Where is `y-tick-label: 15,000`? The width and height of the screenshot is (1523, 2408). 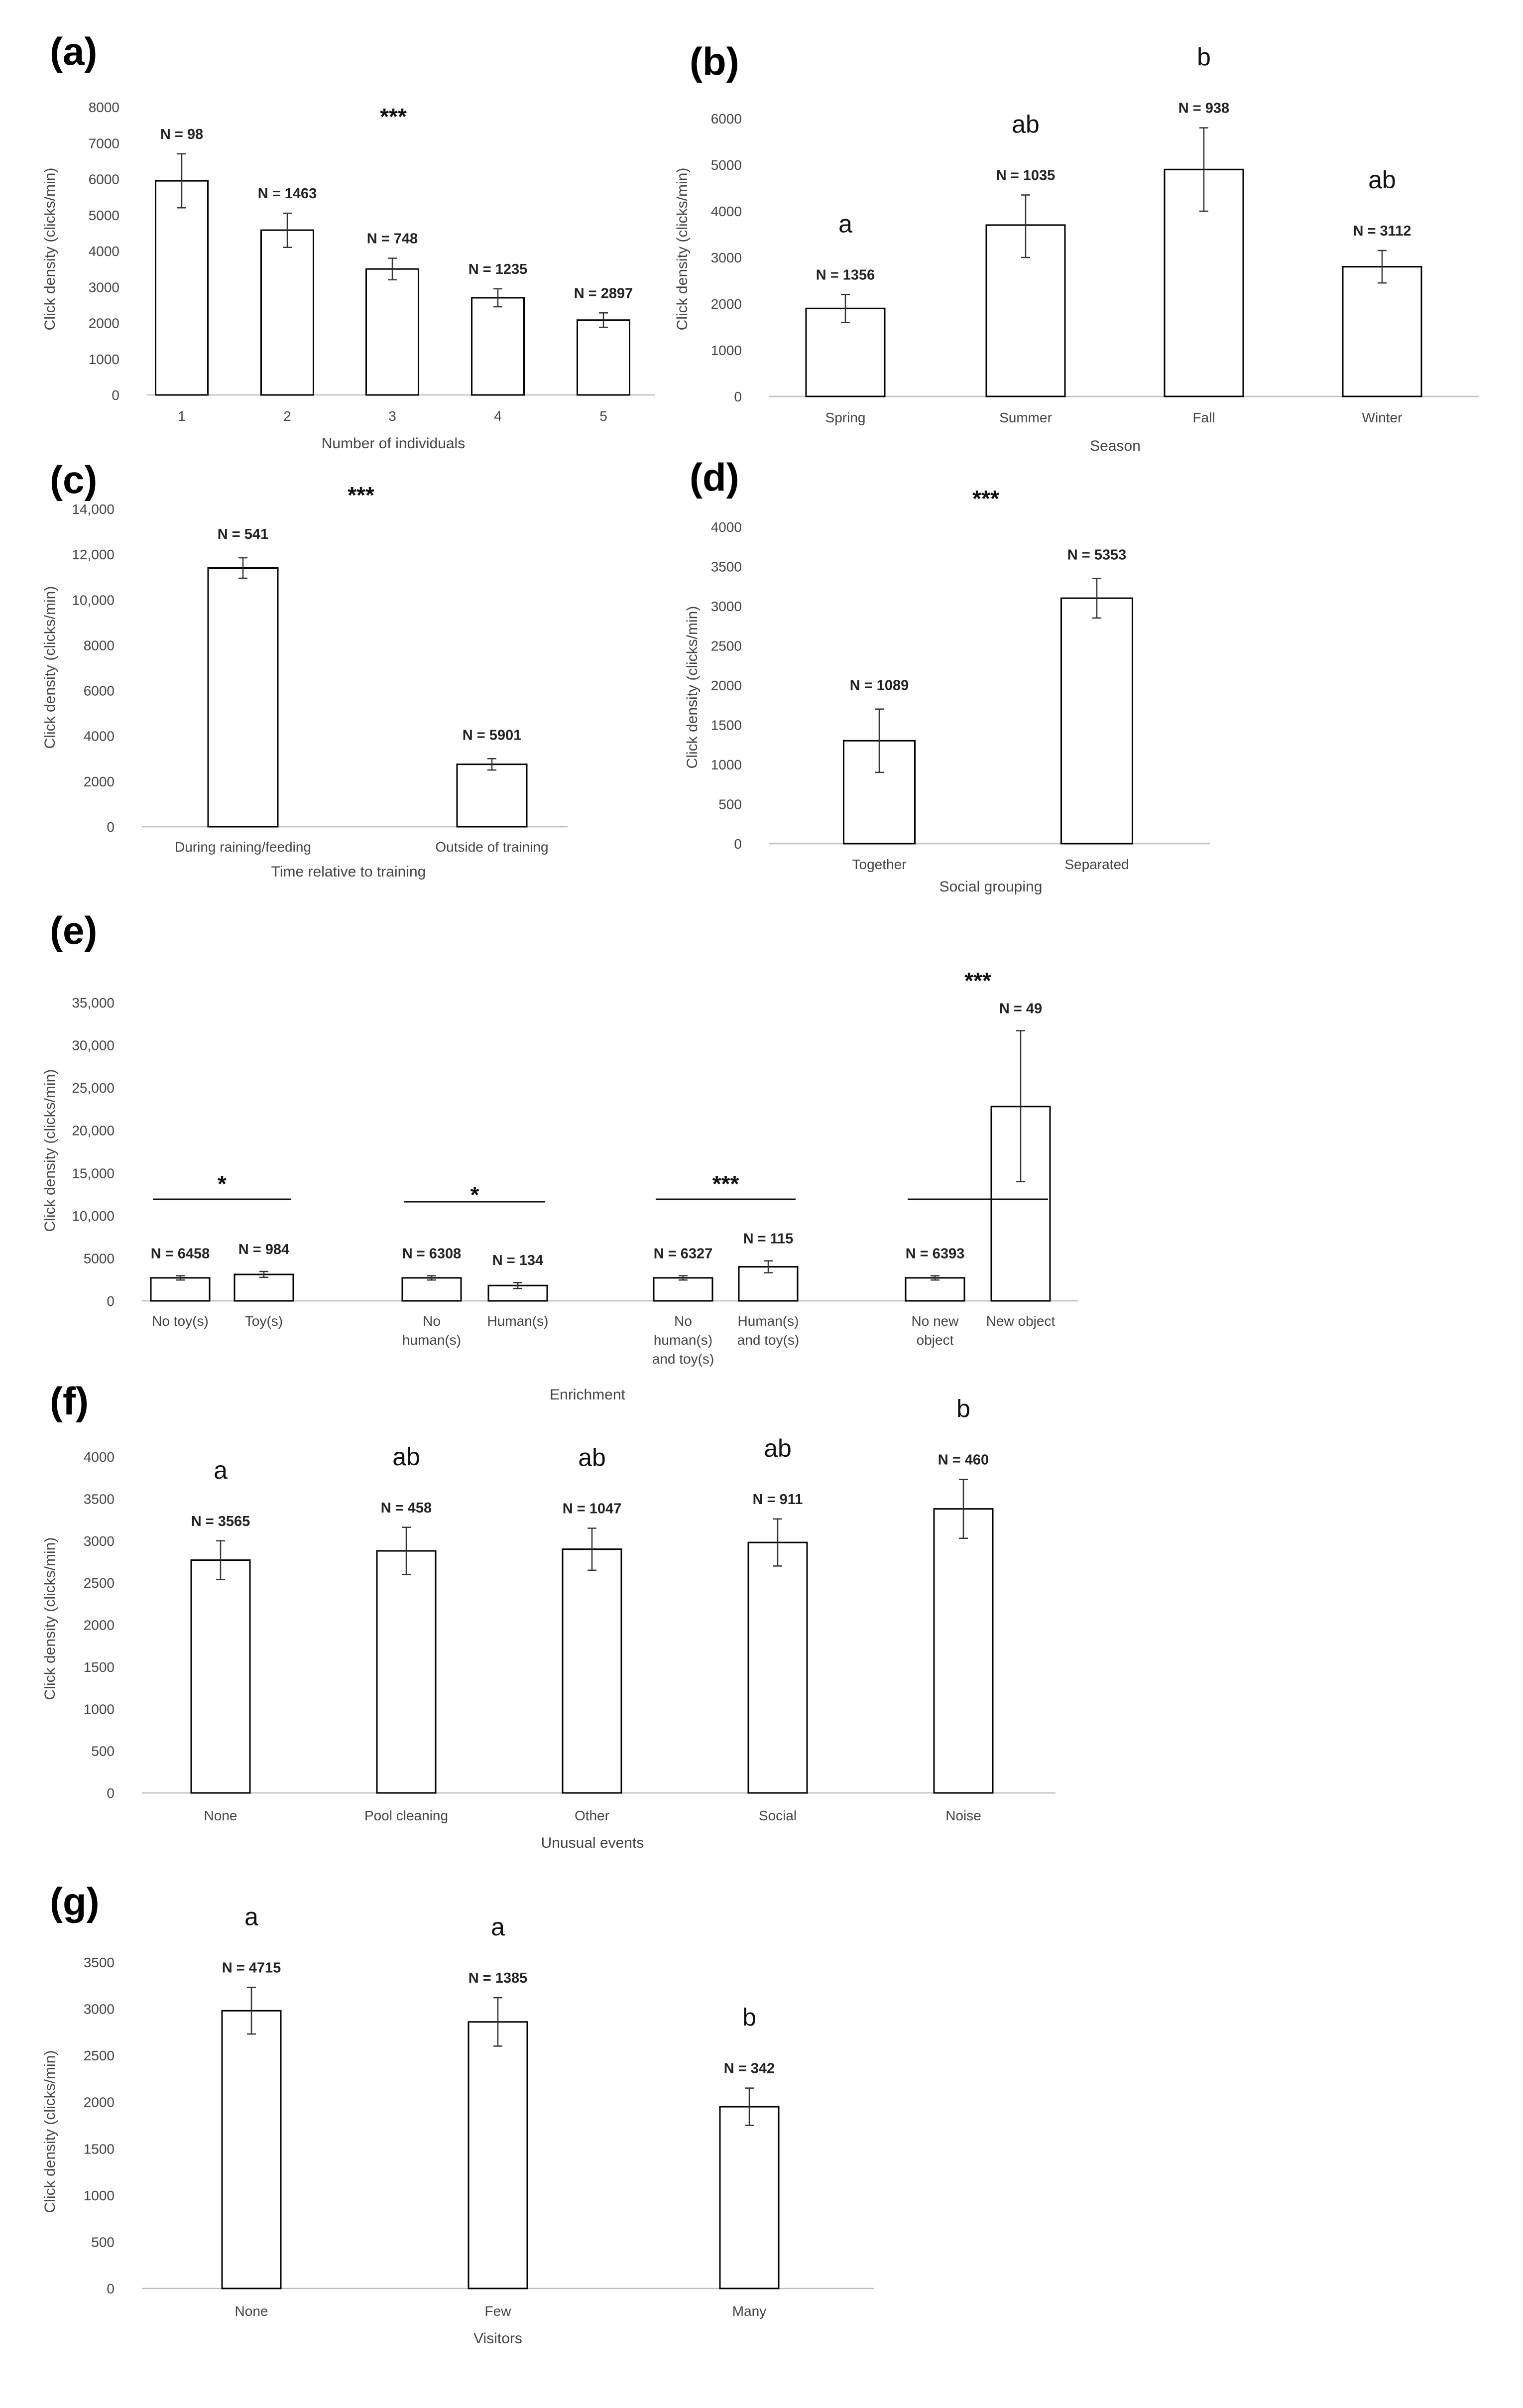
y-tick-label: 15,000 is located at coordinates (93, 1173).